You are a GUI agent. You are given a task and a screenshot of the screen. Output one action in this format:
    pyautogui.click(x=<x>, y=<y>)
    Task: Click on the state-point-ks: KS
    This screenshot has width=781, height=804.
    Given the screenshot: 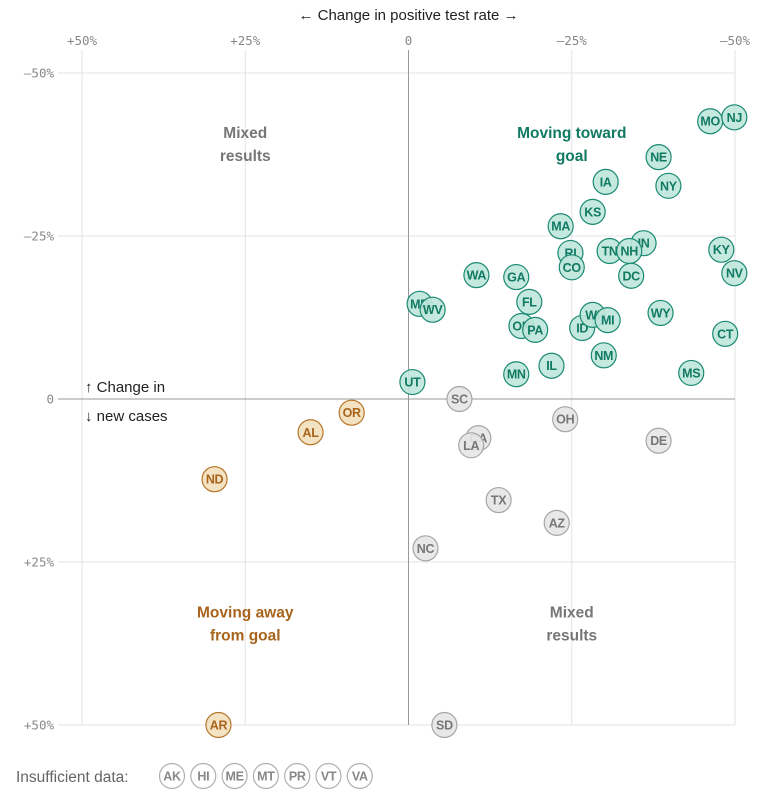 What is the action you would take?
    pyautogui.click(x=592, y=211)
    